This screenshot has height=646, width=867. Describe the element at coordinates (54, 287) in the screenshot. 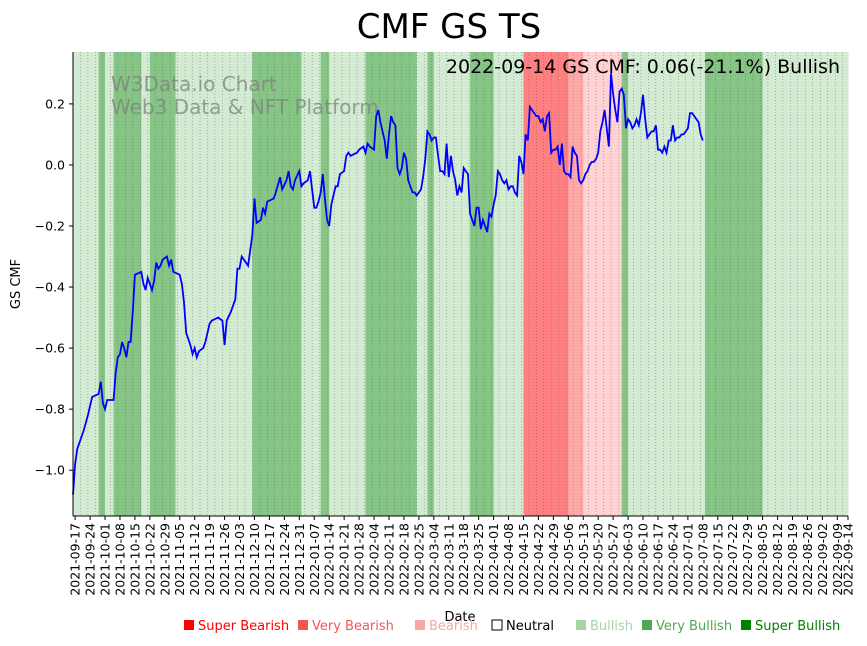

I see `y-ticks: −1.0 −0.8 −0.6 −0.4 −0.2 0.0 0.2` at that location.